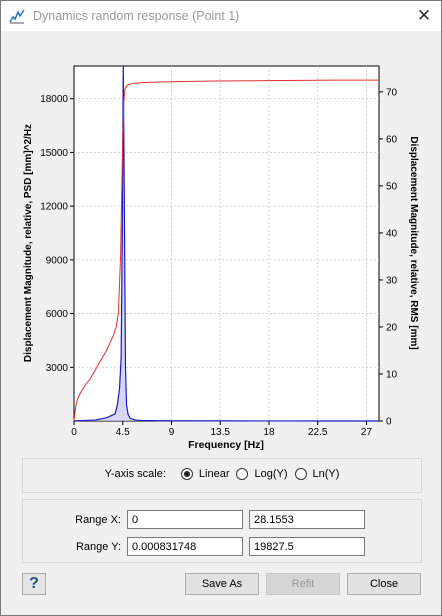  Describe the element at coordinates (384, 584) in the screenshot. I see `close-button: Close` at that location.